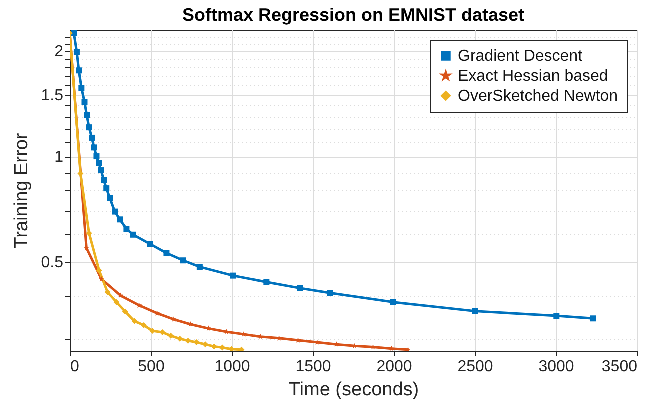  Describe the element at coordinates (52, 95) in the screenshot. I see `y-tick-label: 1.5` at that location.